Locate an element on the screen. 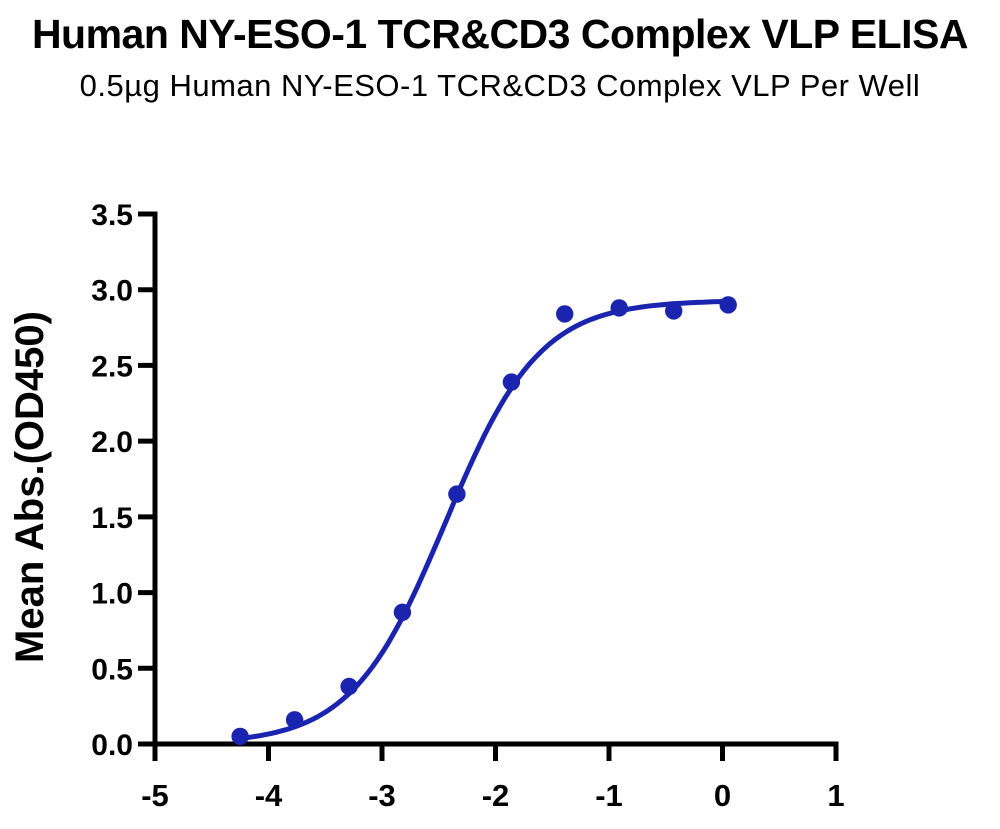 Image resolution: width=1000 pixels, height=829 pixels. x-tick-label: -5 is located at coordinates (155, 795).